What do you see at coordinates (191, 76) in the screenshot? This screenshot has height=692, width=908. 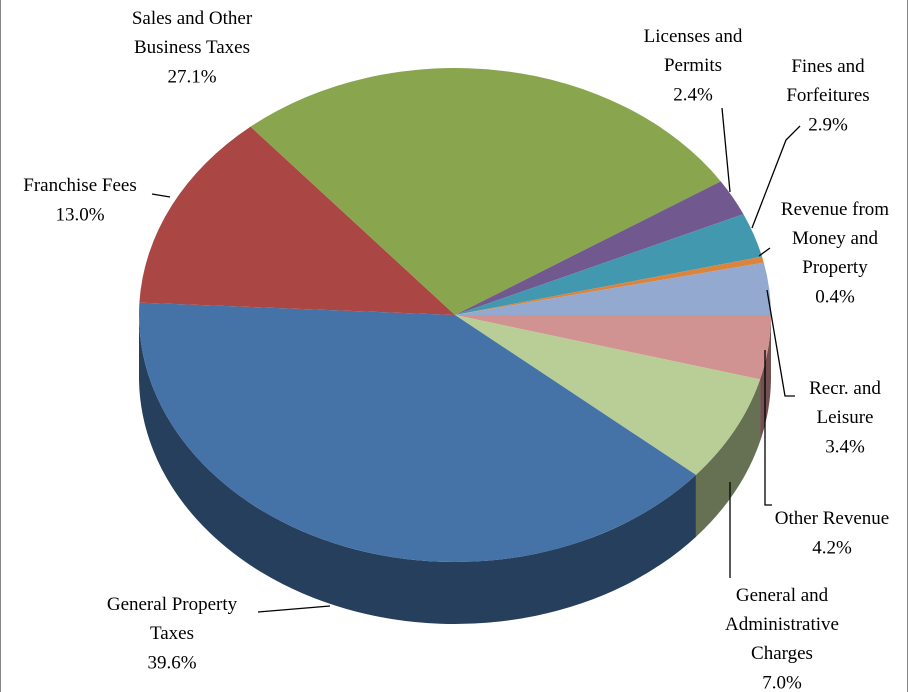 I see `value-label: 27.1%` at bounding box center [191, 76].